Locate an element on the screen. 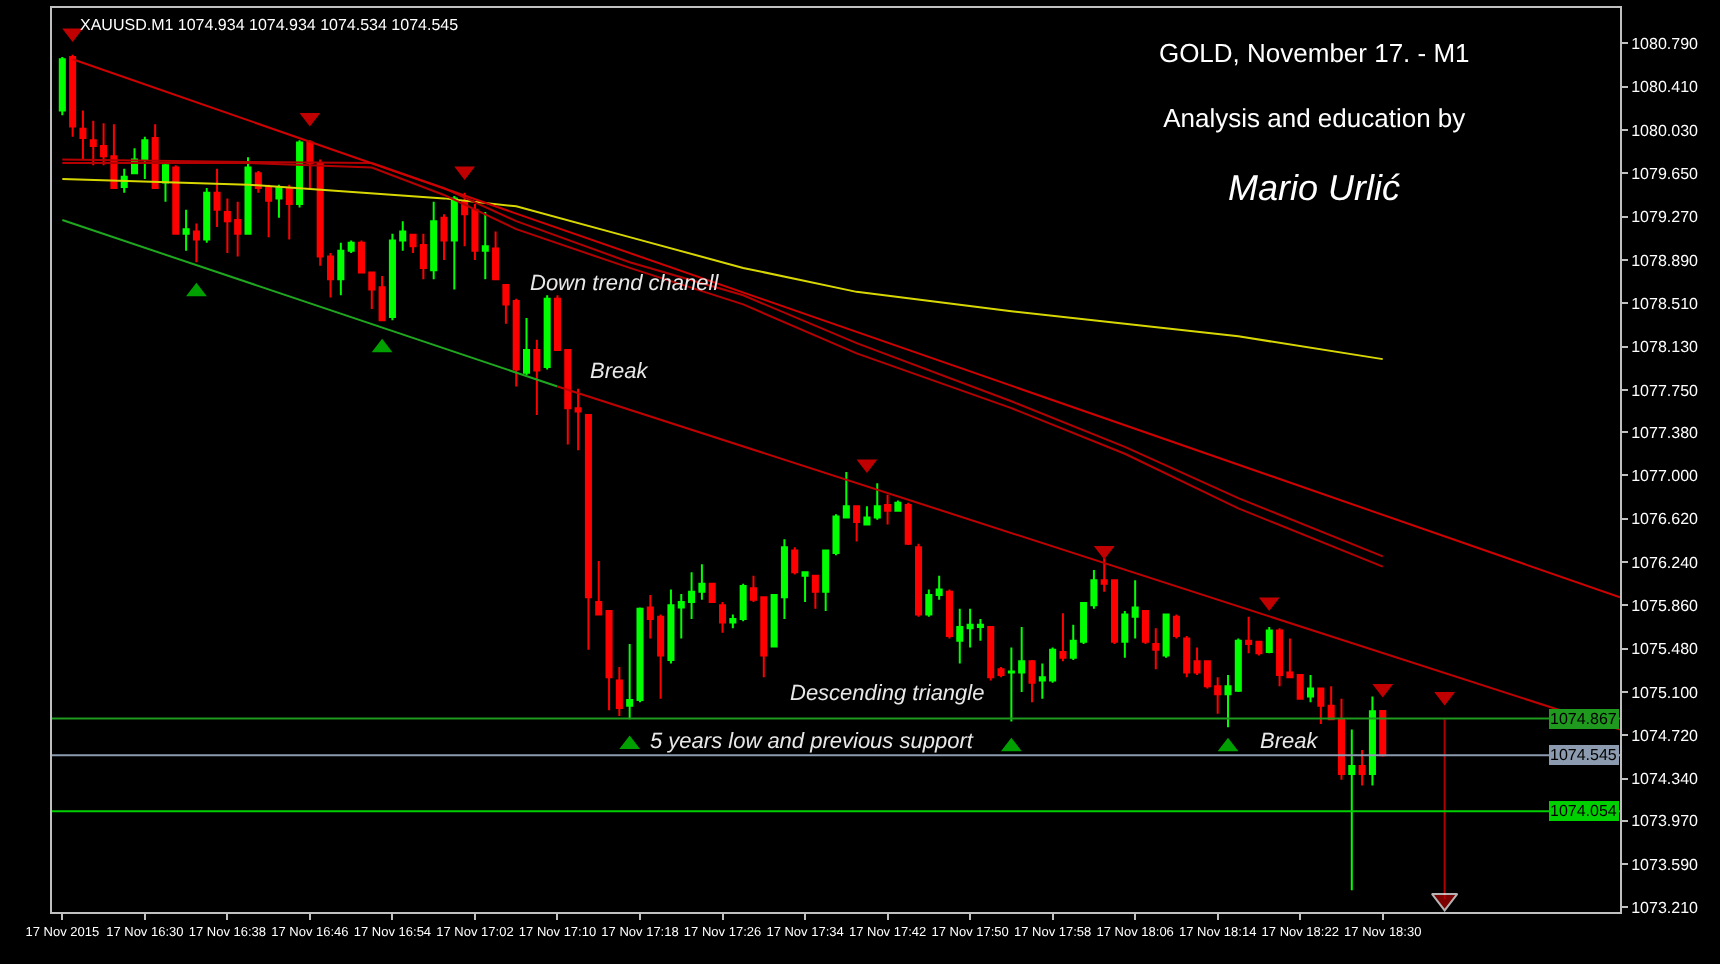  y-tick-label: 1080.790 is located at coordinates (1665, 43).